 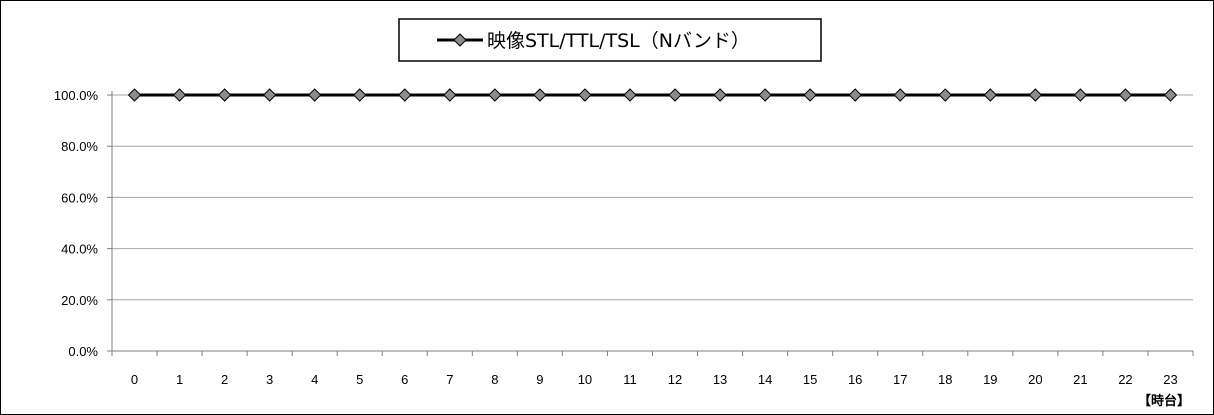 I want to click on x-tick-label: 12, so click(x=675, y=379).